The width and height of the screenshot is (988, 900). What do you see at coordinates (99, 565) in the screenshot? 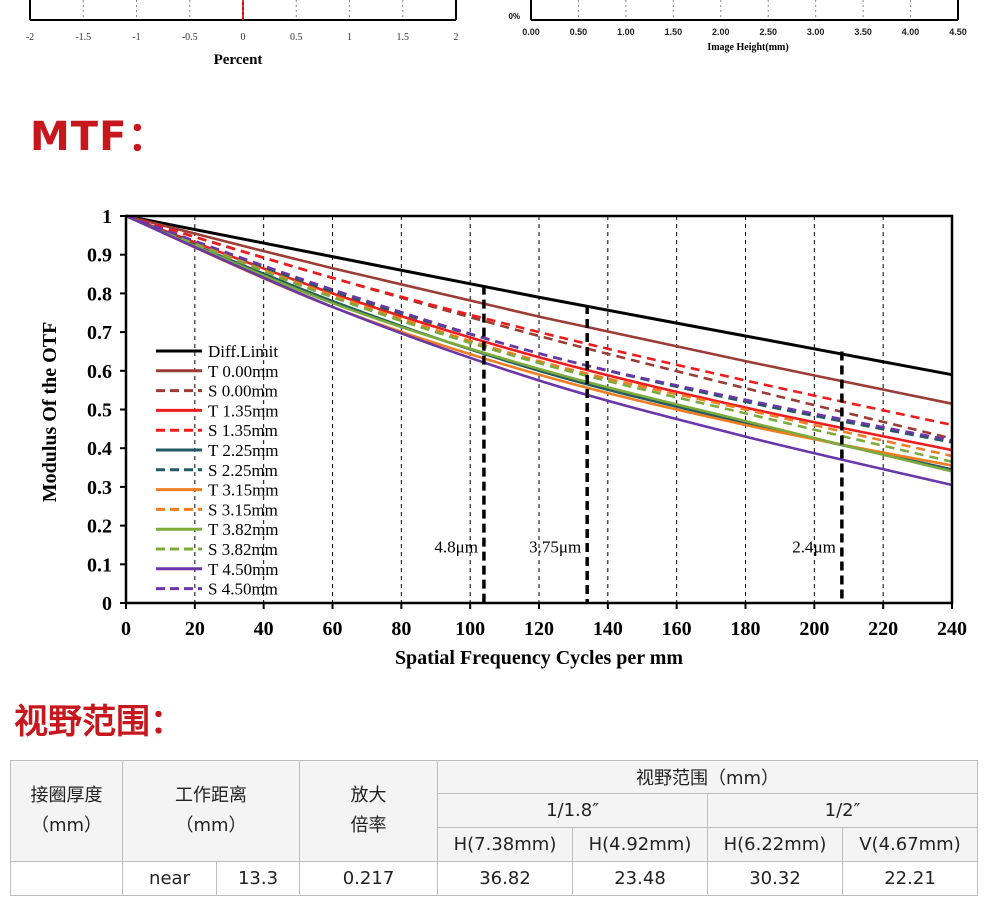
I see `mtf-y-tick-label: 0.1` at bounding box center [99, 565].